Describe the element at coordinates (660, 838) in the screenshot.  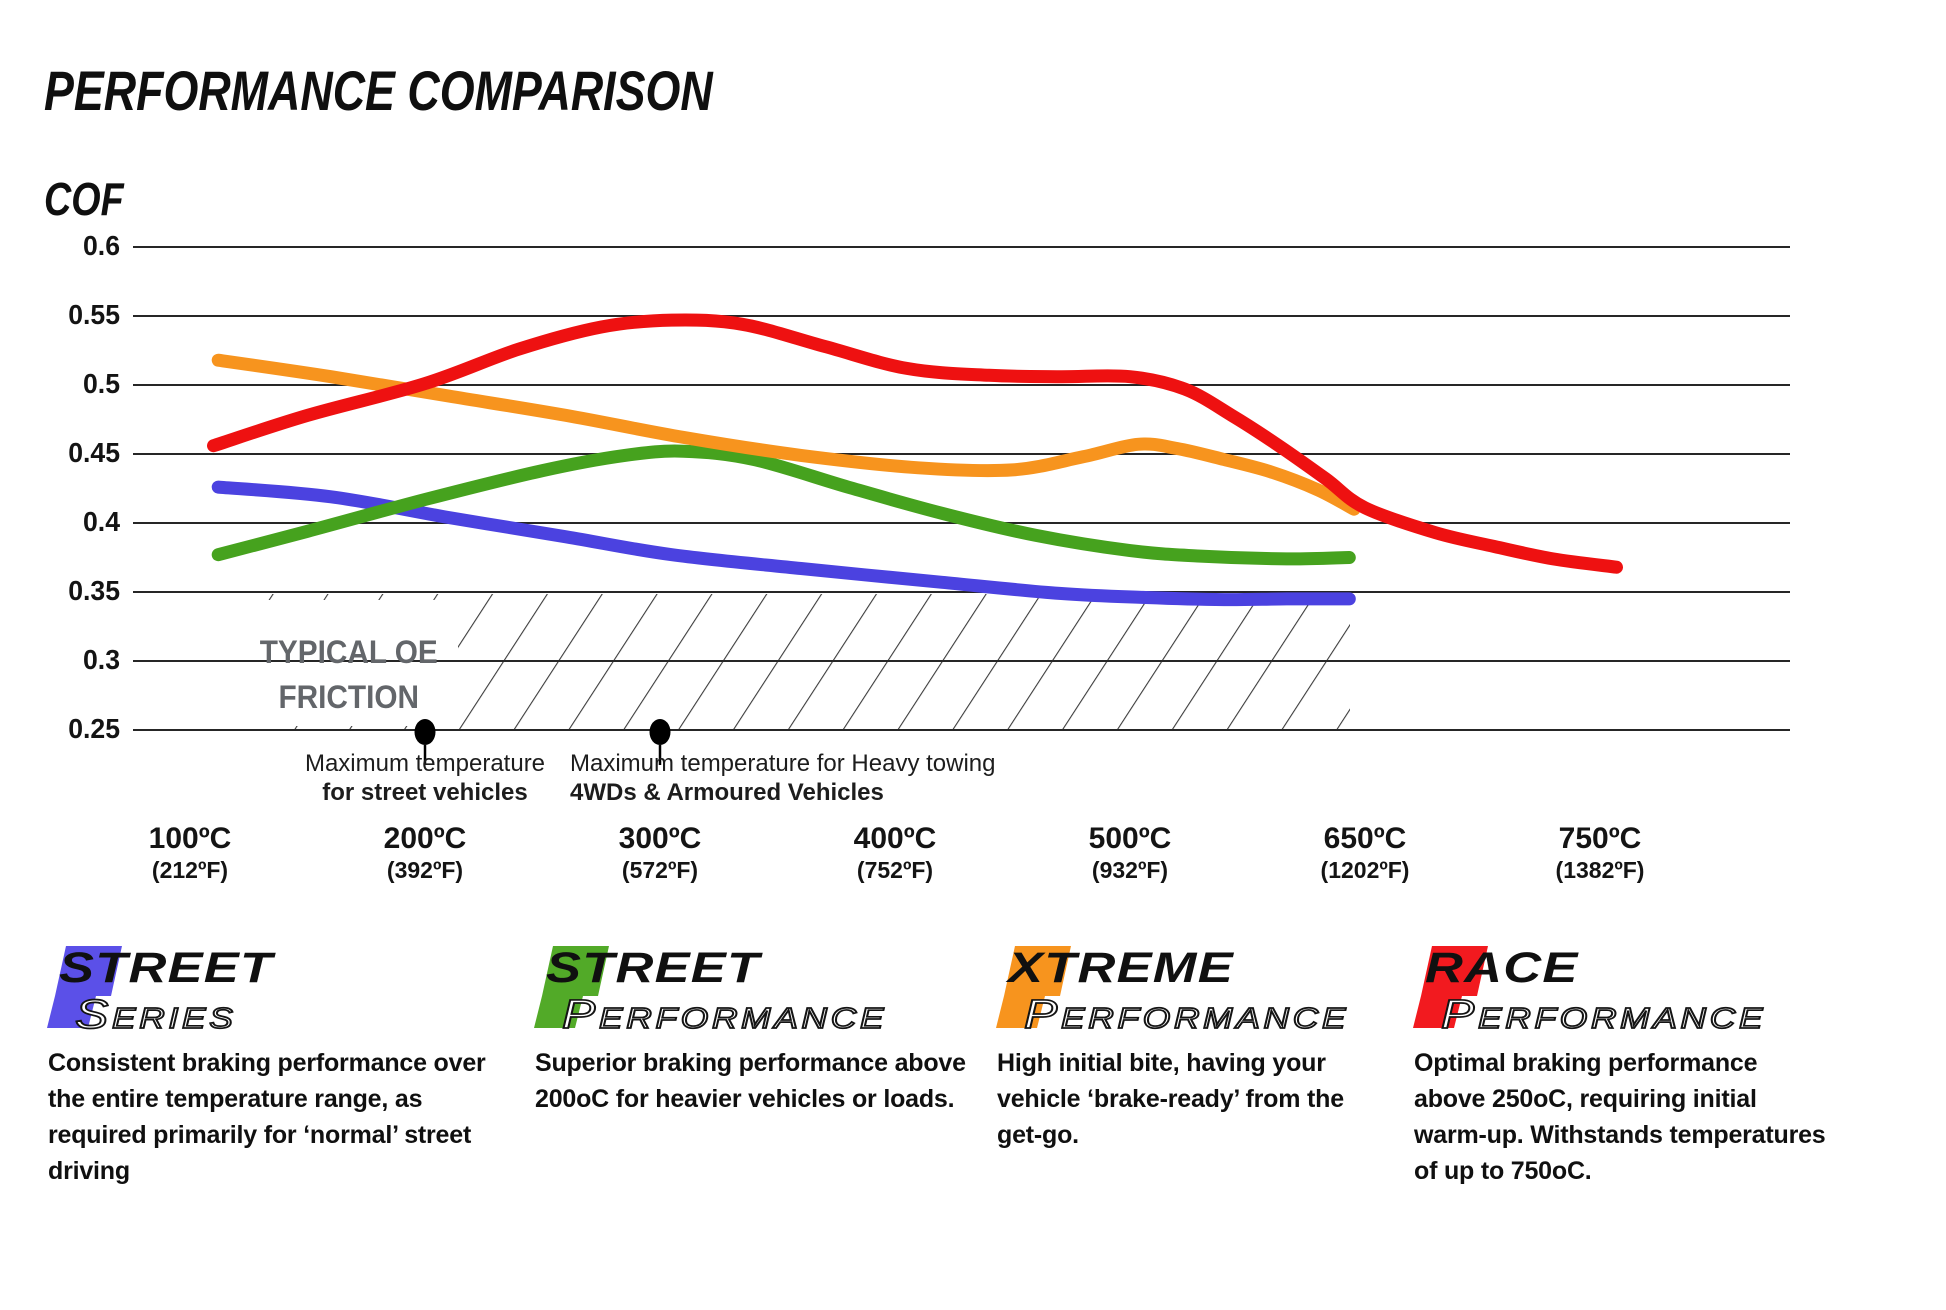
I see `x-tick-celsius: 300ºC` at that location.